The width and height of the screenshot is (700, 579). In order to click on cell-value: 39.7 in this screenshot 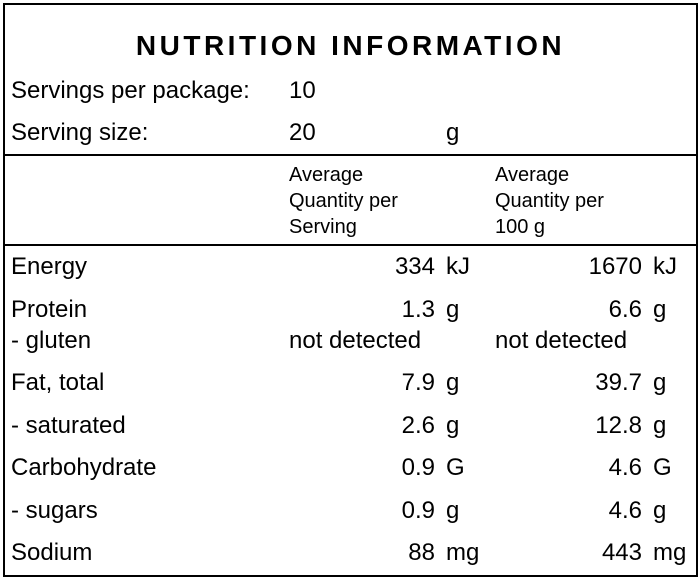, I will do `click(618, 382)`.